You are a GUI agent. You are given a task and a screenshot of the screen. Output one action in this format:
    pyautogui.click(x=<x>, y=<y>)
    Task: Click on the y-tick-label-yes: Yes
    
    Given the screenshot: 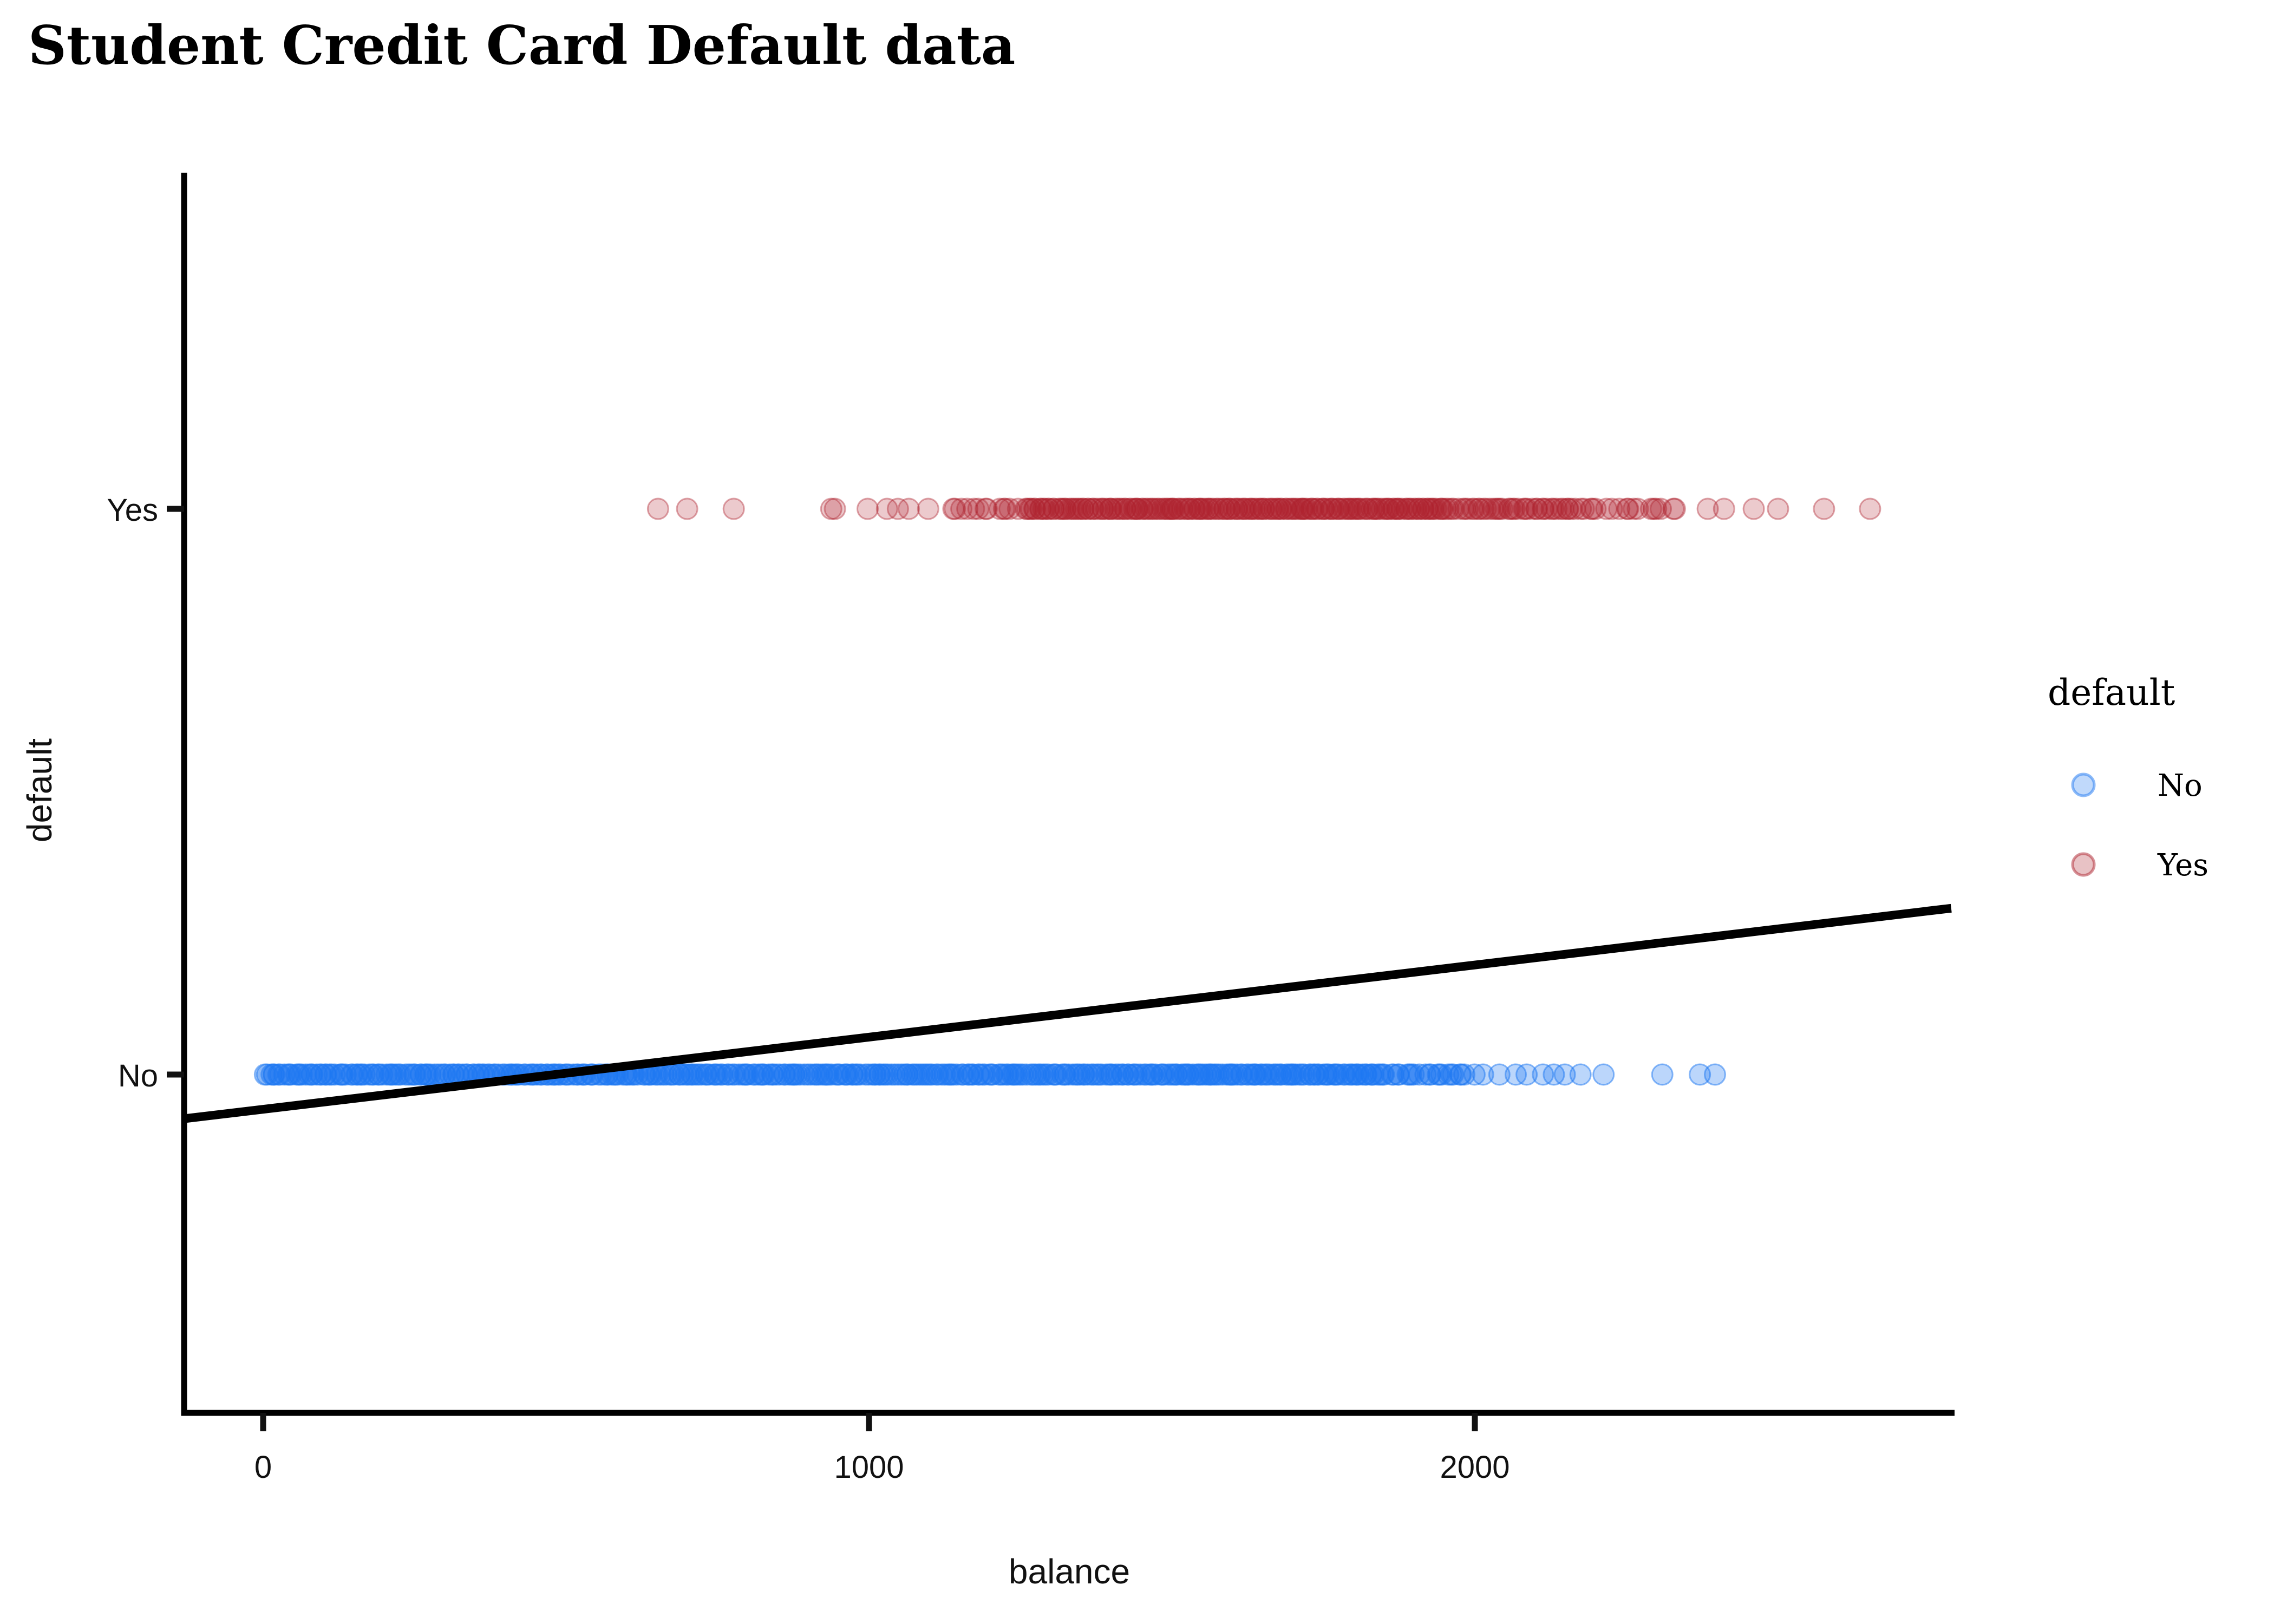 What is the action you would take?
    pyautogui.click(x=132, y=510)
    